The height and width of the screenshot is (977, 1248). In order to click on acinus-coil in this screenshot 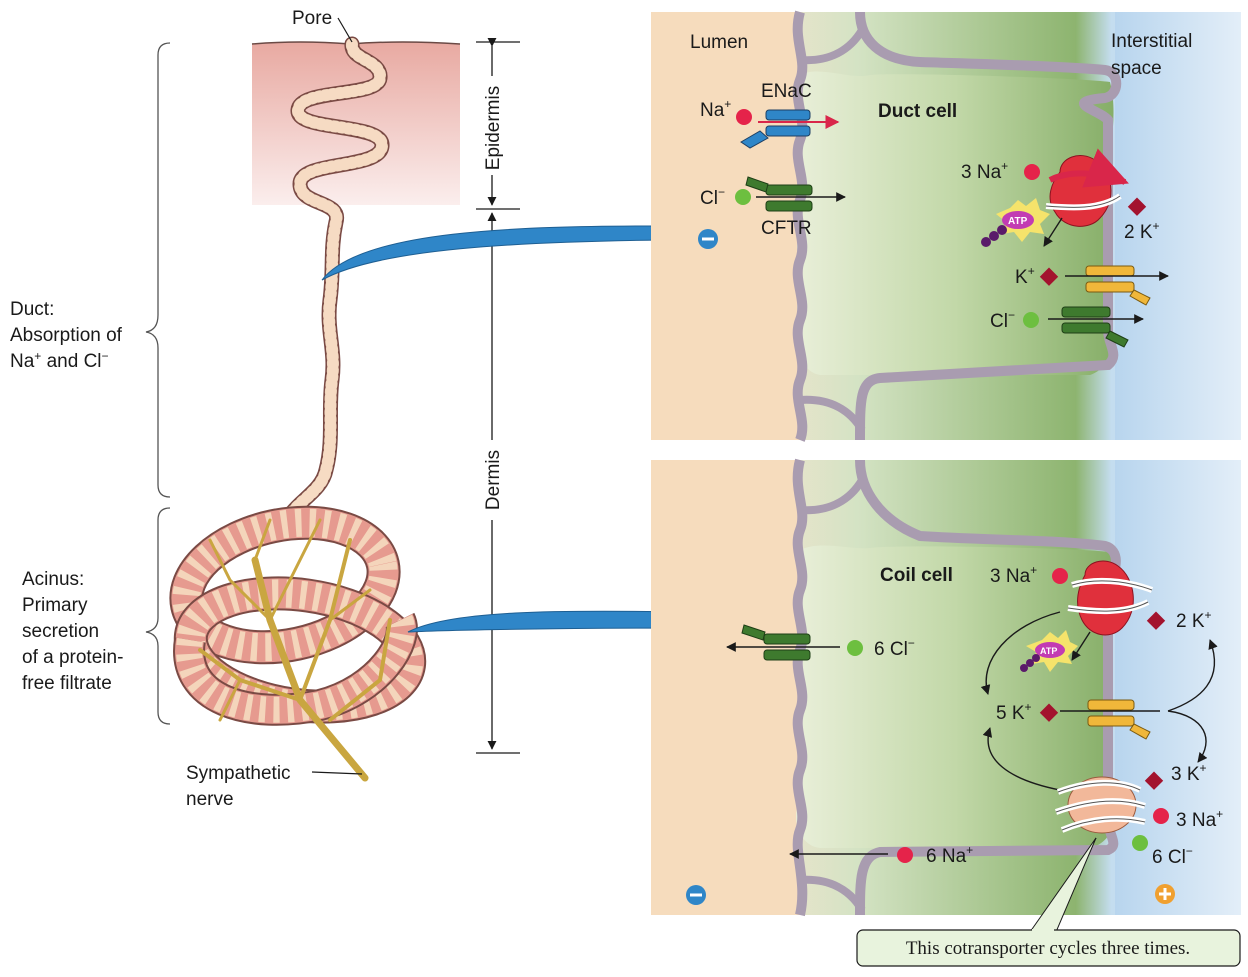, I will do `click(298, 615)`.